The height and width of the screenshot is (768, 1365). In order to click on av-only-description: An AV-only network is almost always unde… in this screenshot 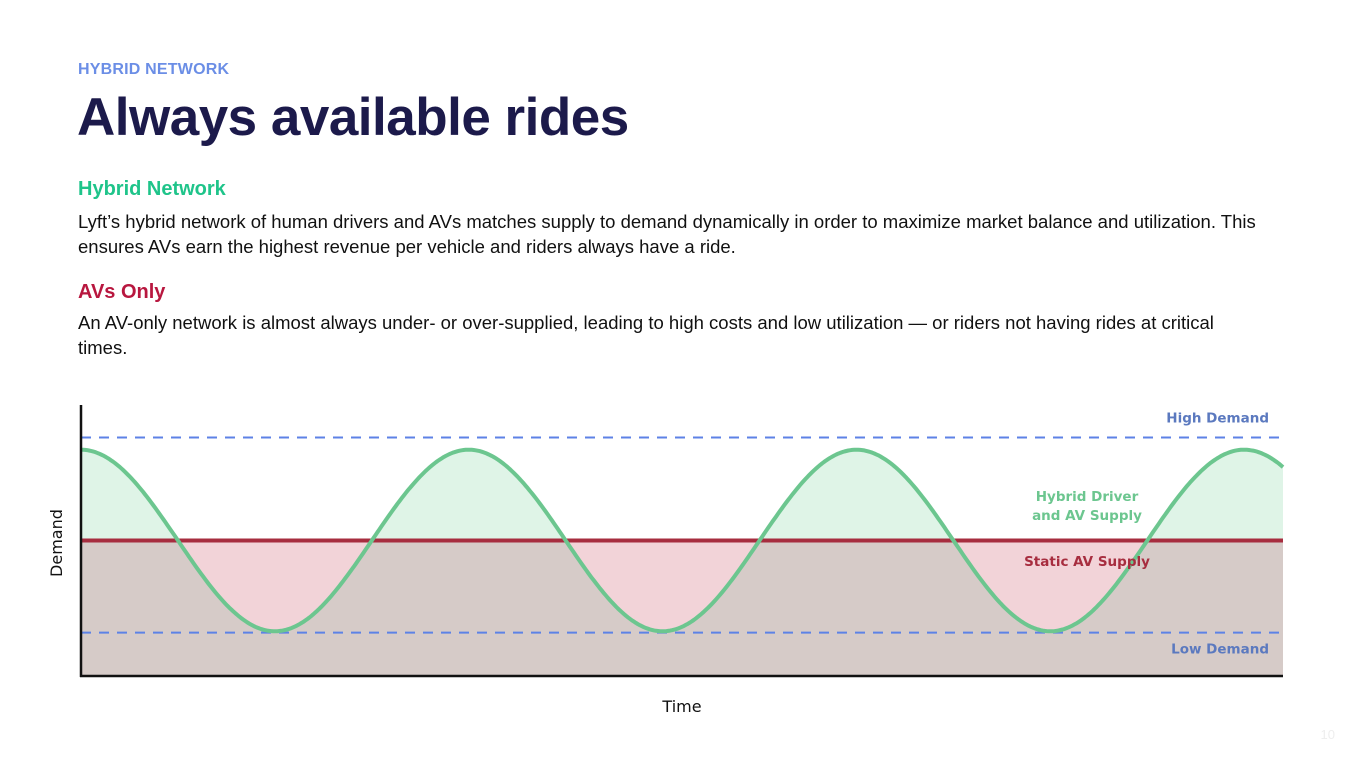, I will do `click(646, 335)`.